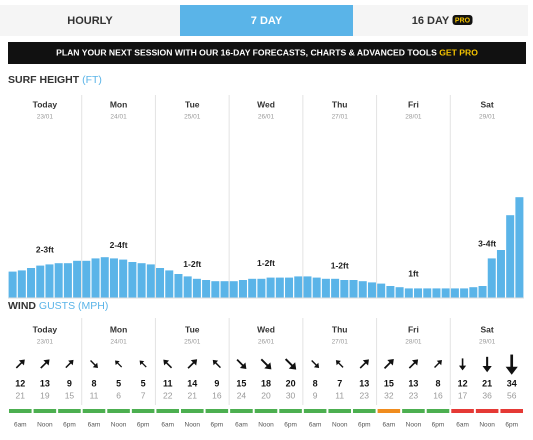 The height and width of the screenshot is (440, 533). What do you see at coordinates (216, 383) in the screenshot?
I see `wind-speed: 9` at bounding box center [216, 383].